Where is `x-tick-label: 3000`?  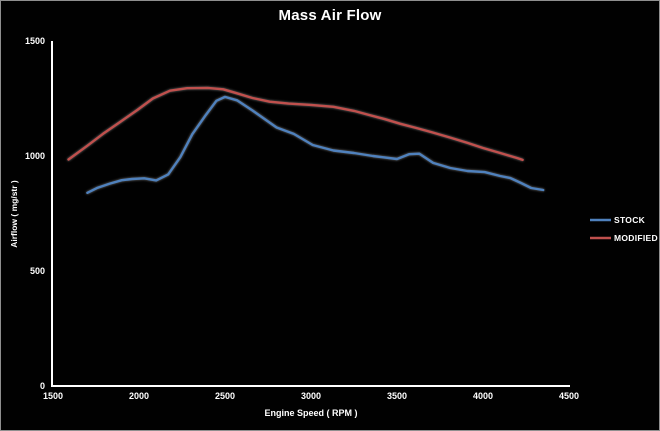 x-tick-label: 3000 is located at coordinates (311, 396).